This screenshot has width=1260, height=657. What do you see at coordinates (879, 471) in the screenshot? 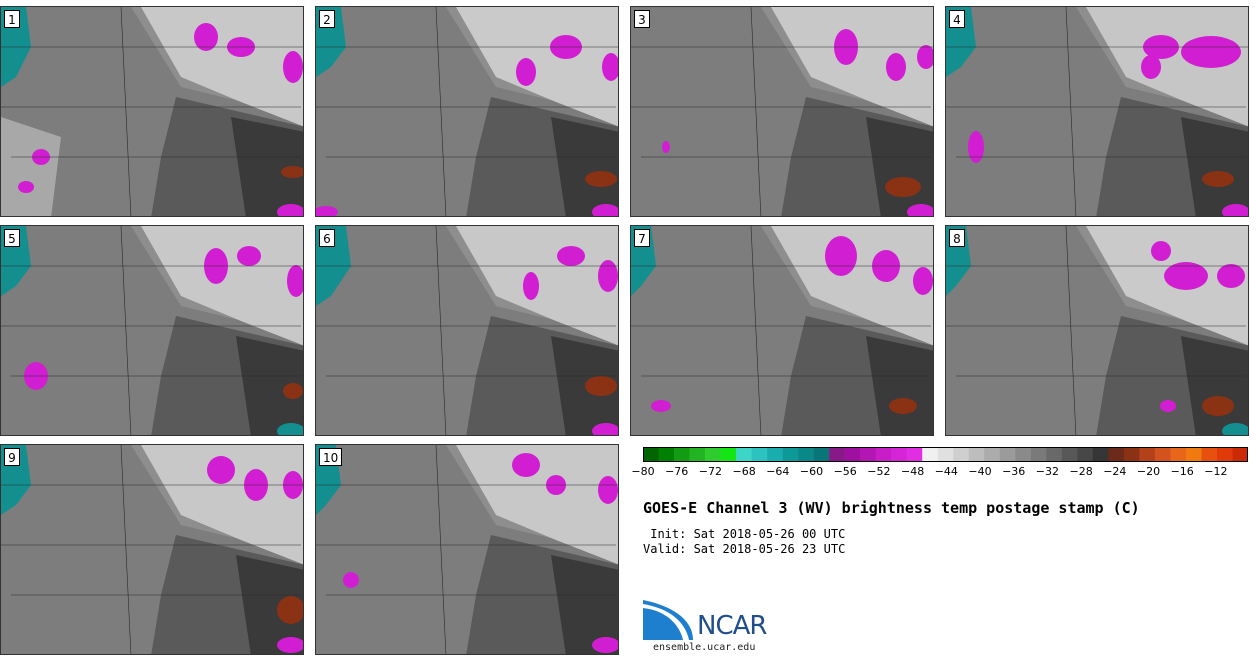
I see `colorbar-tick-label: −52` at bounding box center [879, 471].